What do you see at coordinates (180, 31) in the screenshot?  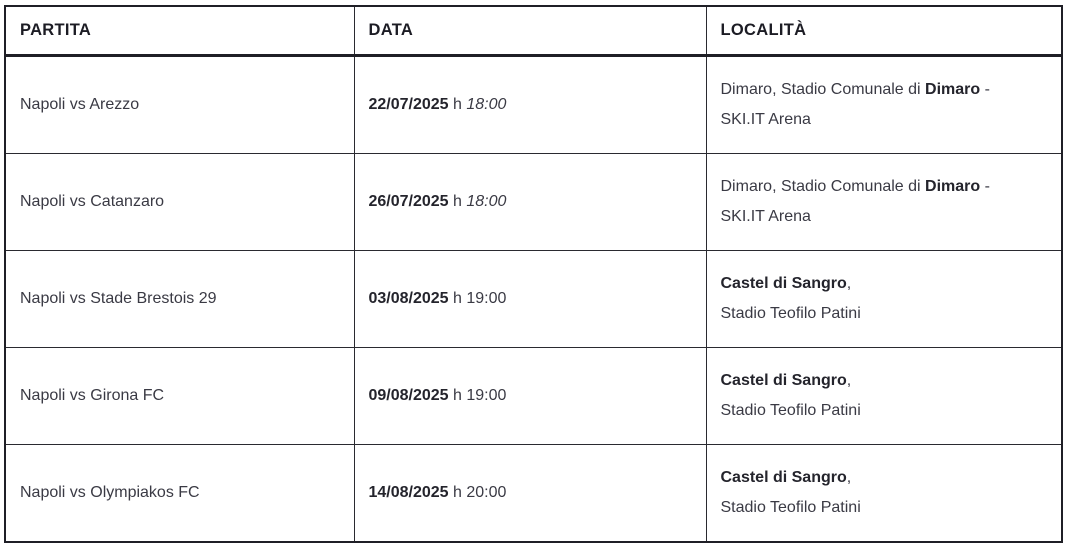 I see `column-header-partita: PARTITA` at bounding box center [180, 31].